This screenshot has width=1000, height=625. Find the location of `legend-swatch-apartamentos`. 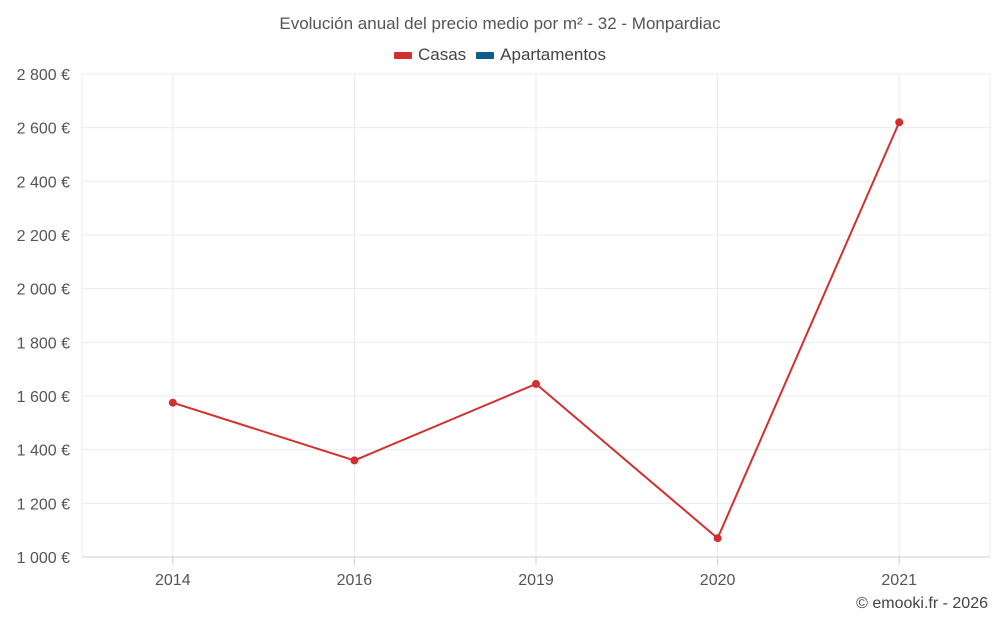

legend-swatch-apartamentos is located at coordinates (485, 55).